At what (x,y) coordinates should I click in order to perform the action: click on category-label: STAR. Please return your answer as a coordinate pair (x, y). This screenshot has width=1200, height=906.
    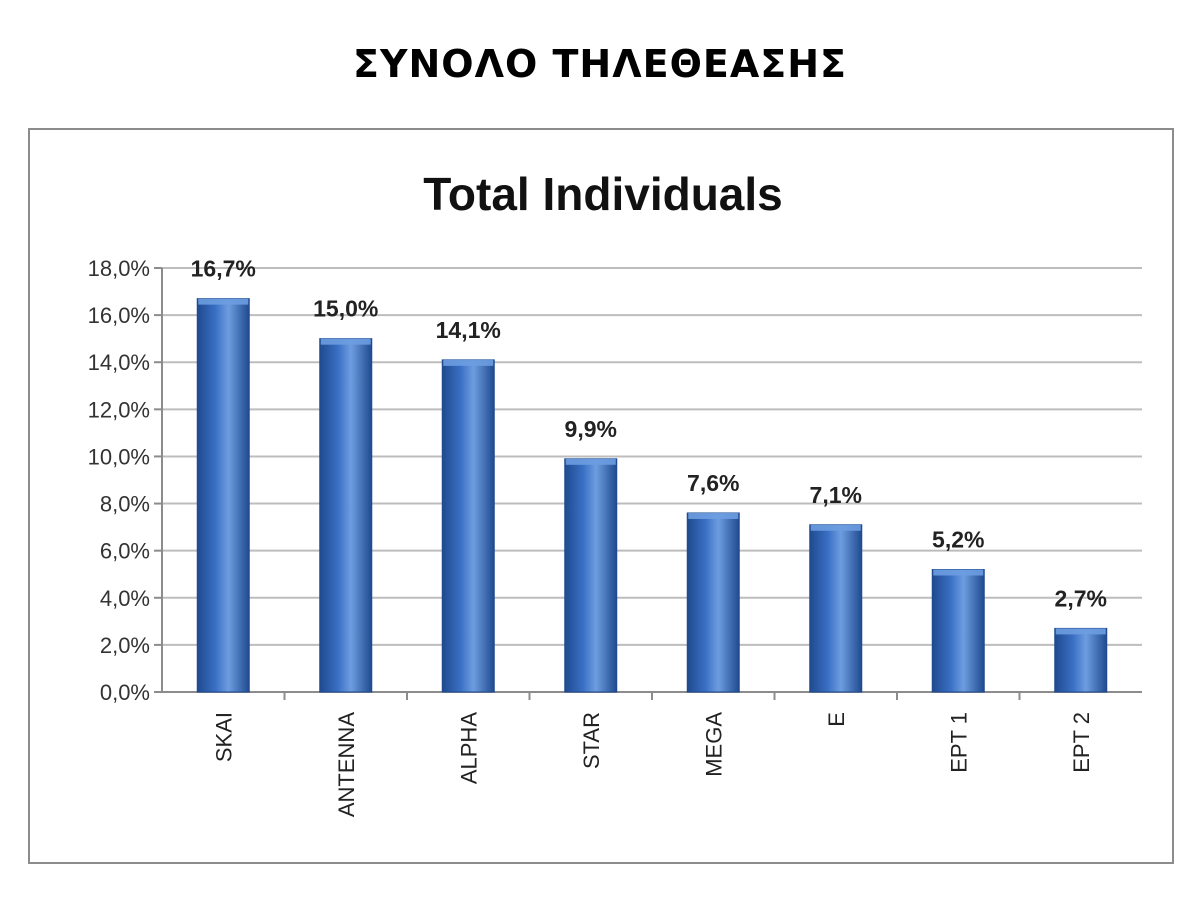
    Looking at the image, I should click on (591, 740).